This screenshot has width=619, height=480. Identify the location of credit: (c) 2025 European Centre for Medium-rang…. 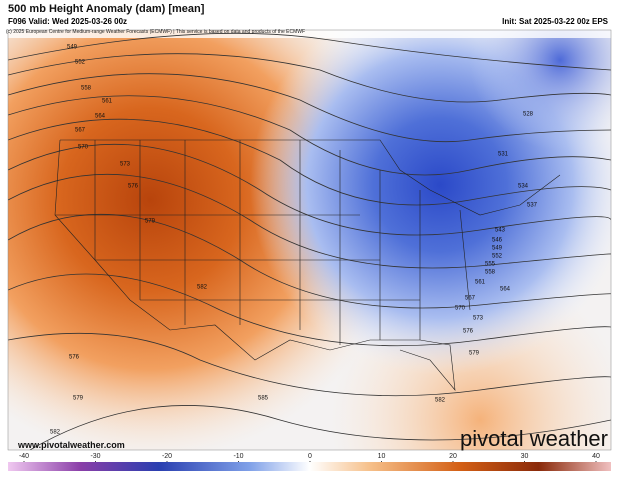
(155, 32).